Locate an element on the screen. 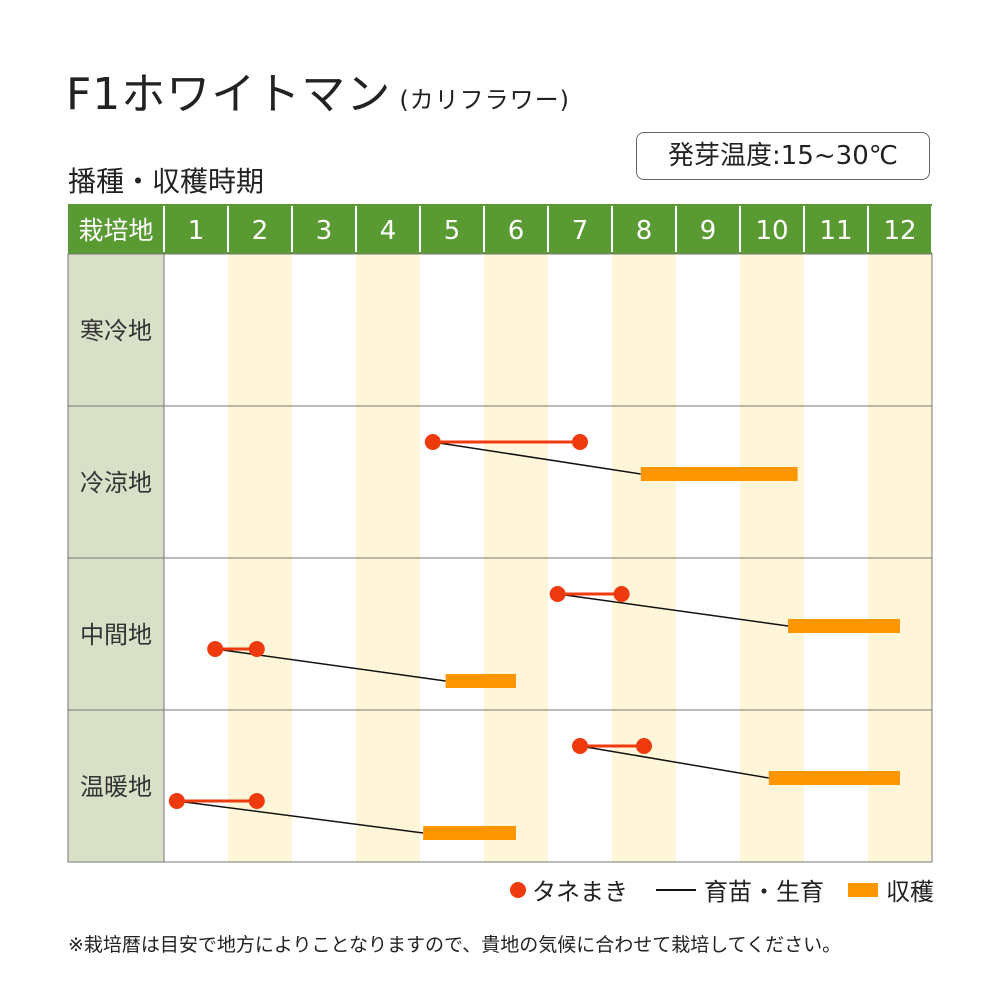 The width and height of the screenshot is (1000, 1000). month-label: 9 is located at coordinates (708, 231).